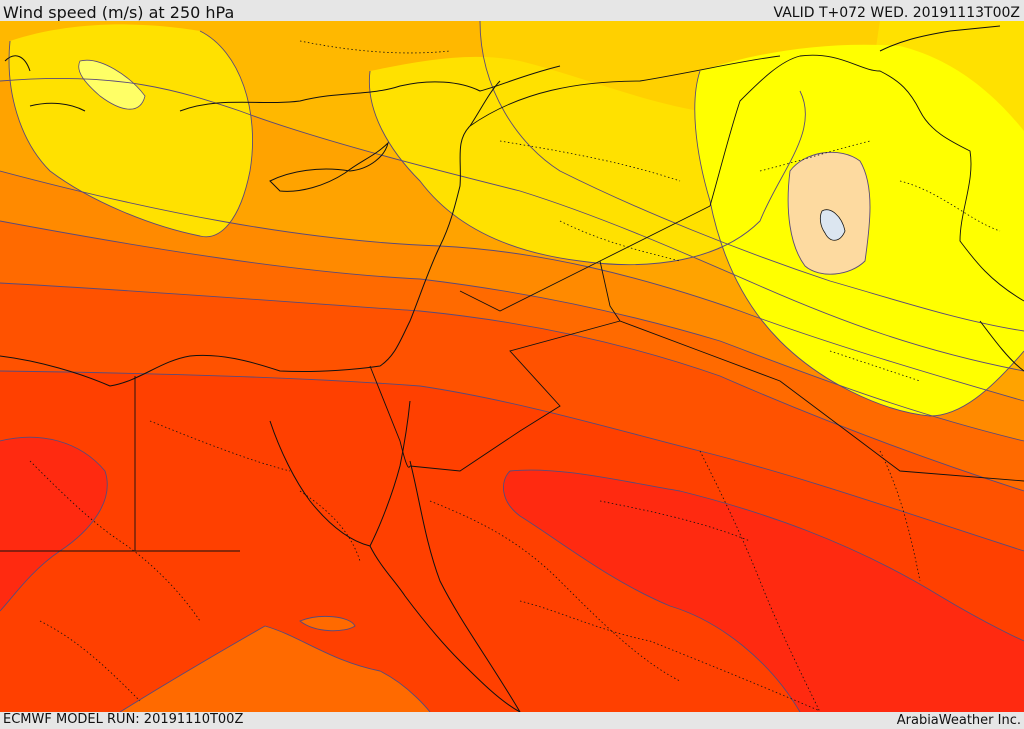 This screenshot has height=729, width=1024. I want to click on valid-time: VALID T+072 WED. 20191113T00Z, so click(896, 13).